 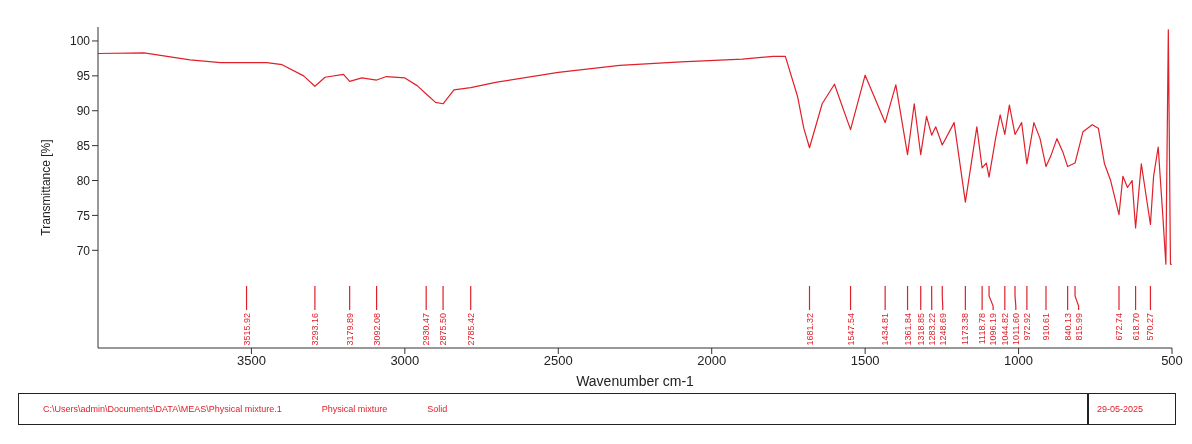 What do you see at coordinates (1004, 329) in the screenshot?
I see `ref-line-label: 1044.82` at bounding box center [1004, 329].